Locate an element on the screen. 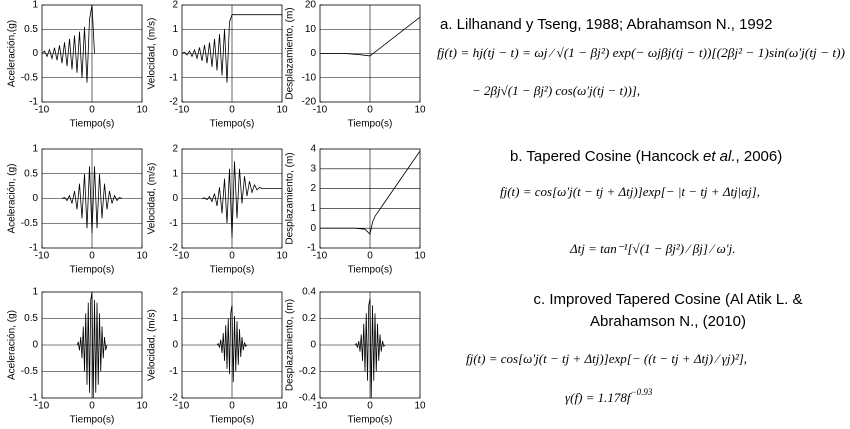 This screenshot has height=429, width=850. y-tick-label: -20 is located at coordinates (309, 102).